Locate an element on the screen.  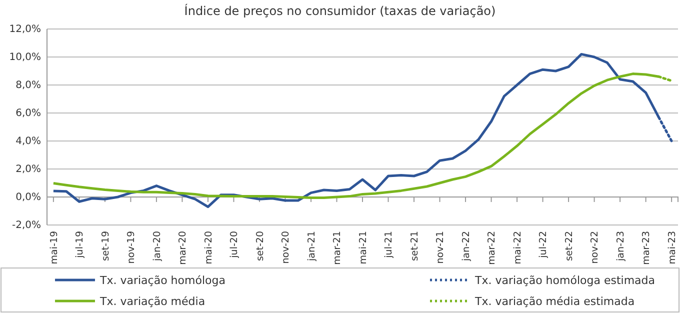
x-tick-label: nov-19 is located at coordinates (132, 247).